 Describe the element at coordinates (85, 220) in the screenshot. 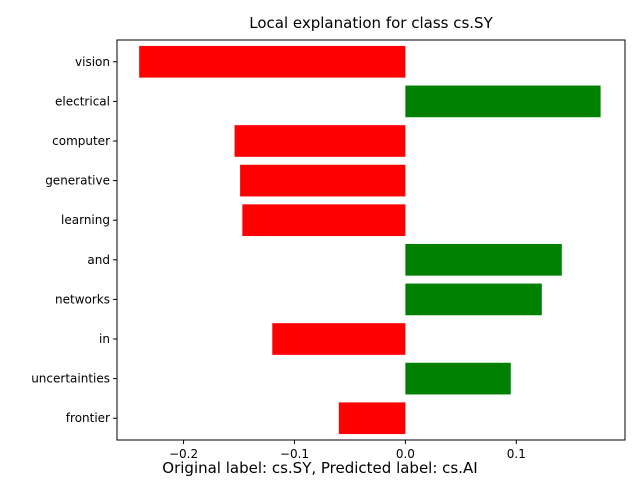

I see `y-tick-label-learning: learning` at that location.